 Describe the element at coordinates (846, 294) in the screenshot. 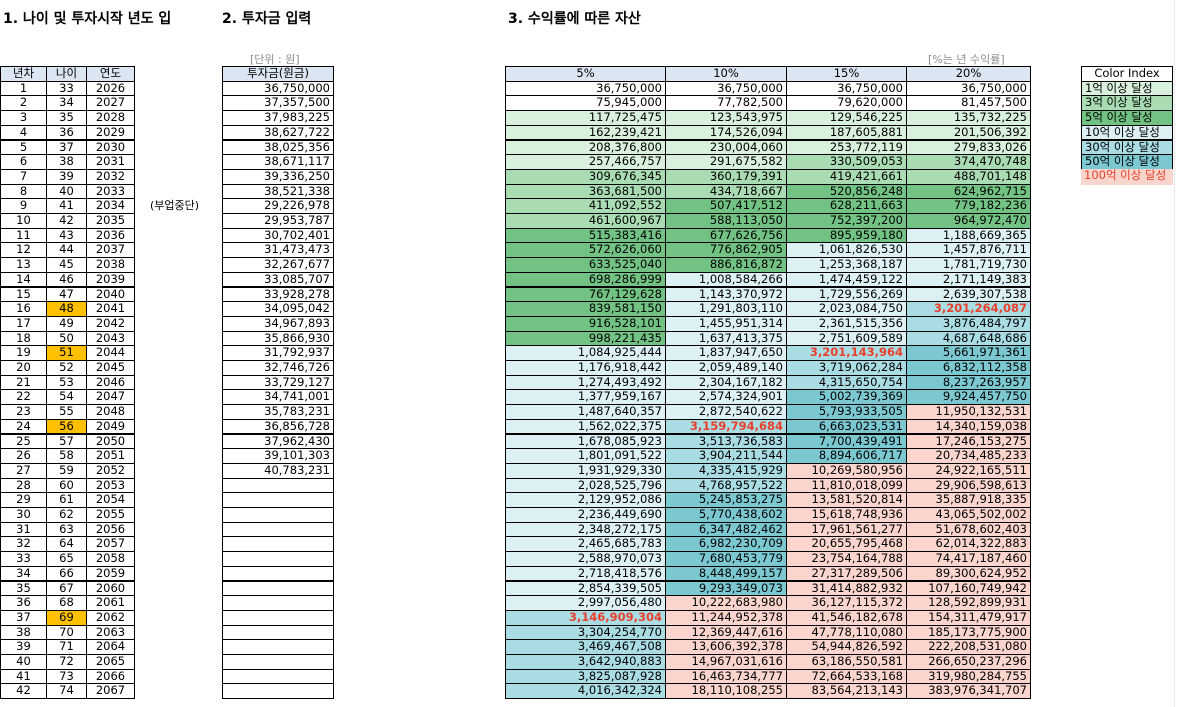

I see `asset-cell: 1,729,556,269` at that location.